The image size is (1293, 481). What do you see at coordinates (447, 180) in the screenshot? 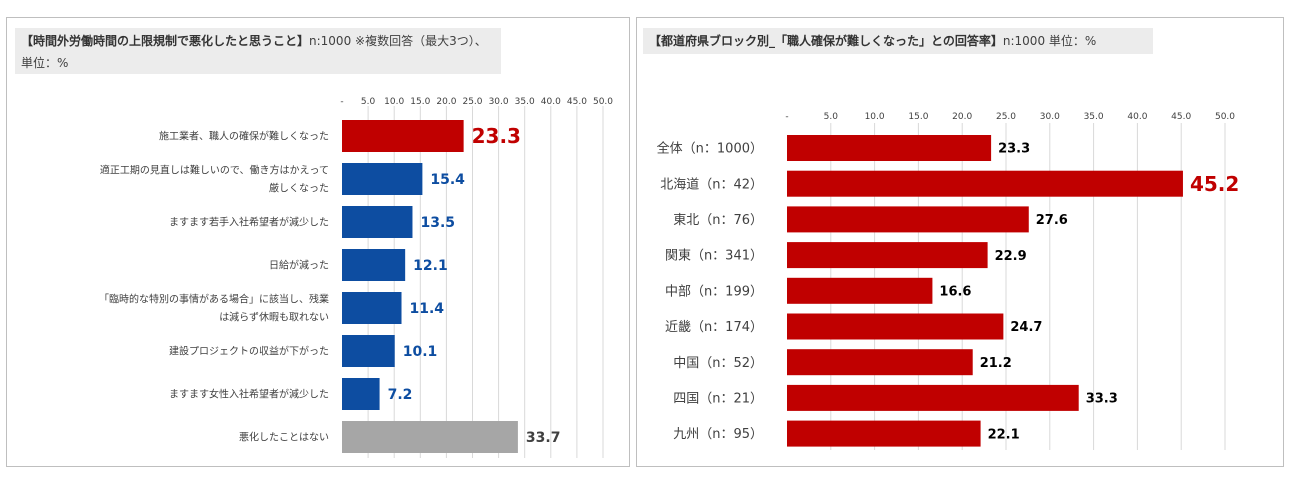
I see `value-label: 15.4` at bounding box center [447, 180].